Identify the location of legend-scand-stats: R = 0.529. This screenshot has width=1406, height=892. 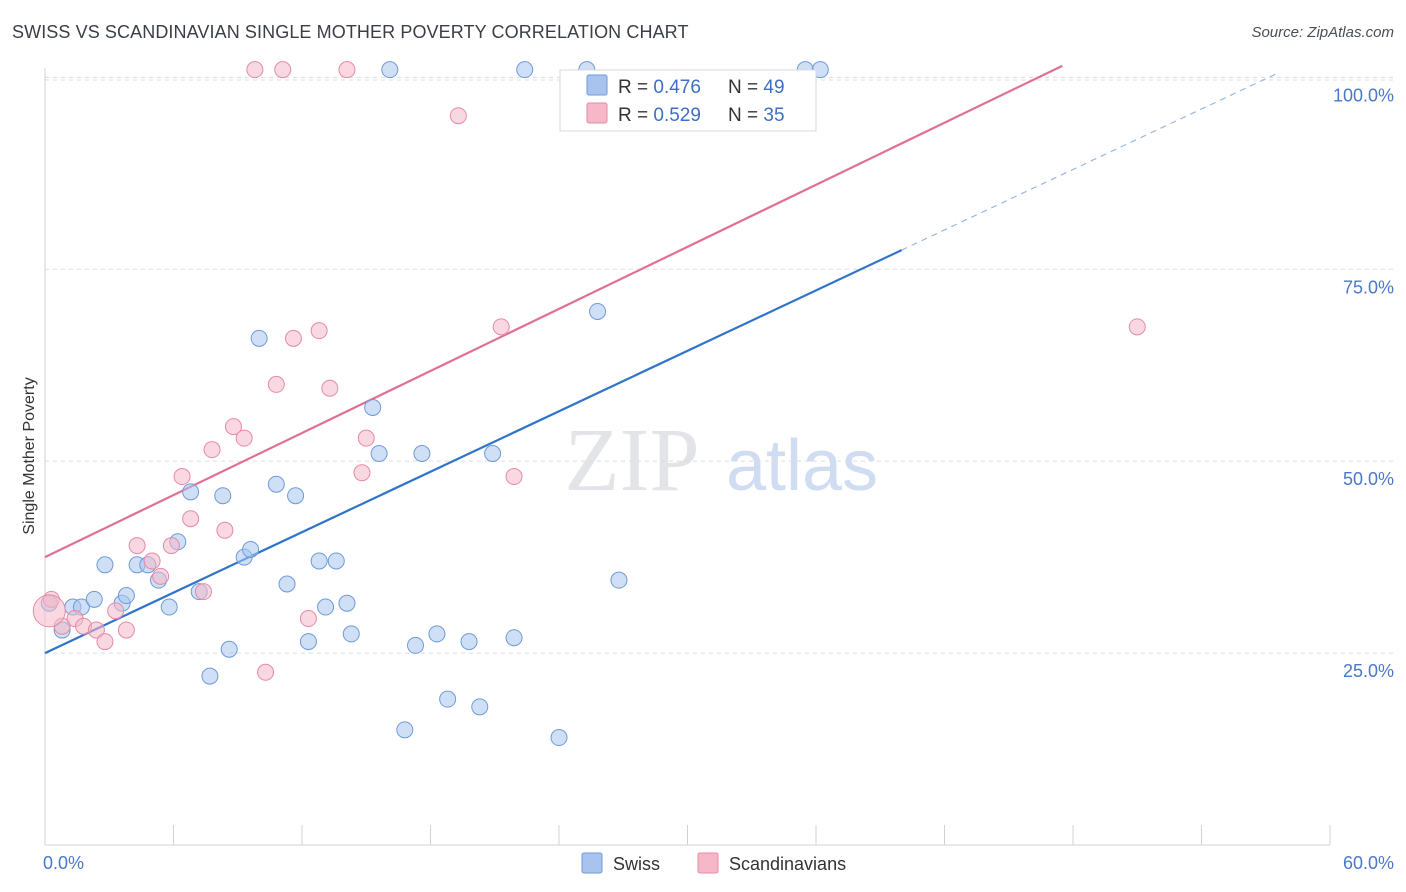
(659, 115).